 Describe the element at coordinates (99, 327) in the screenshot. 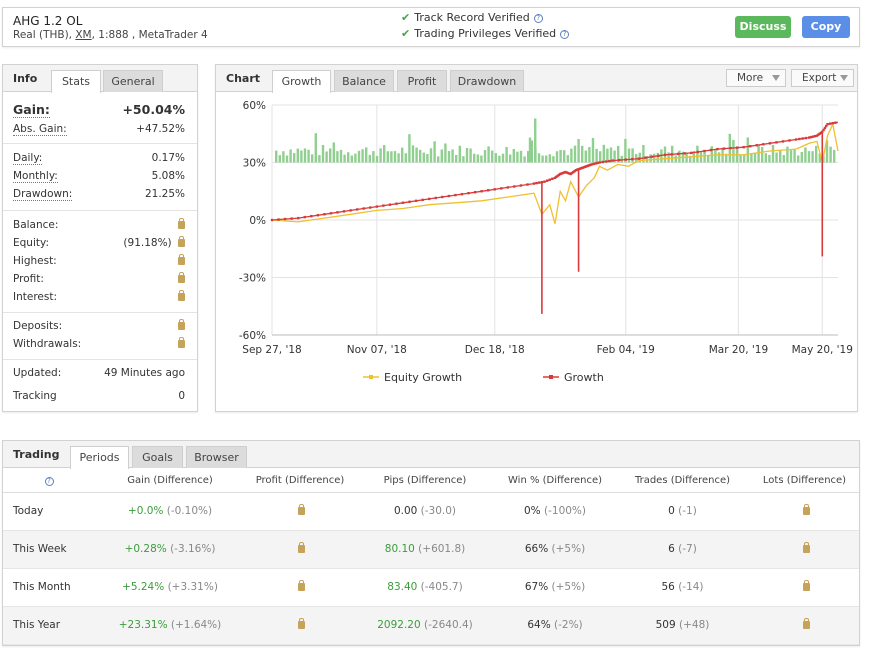

I see `deposits-row: Deposits:` at that location.